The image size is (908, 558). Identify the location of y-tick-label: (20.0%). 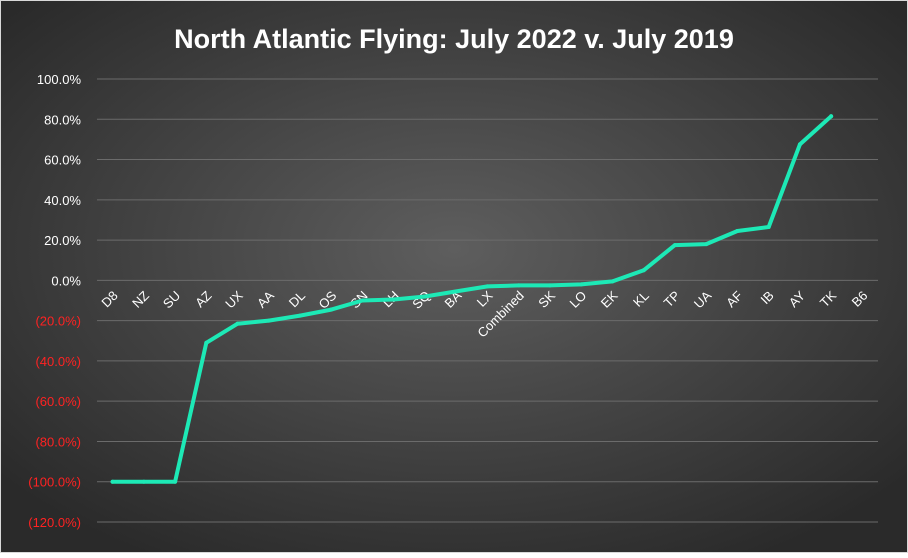
(58, 321).